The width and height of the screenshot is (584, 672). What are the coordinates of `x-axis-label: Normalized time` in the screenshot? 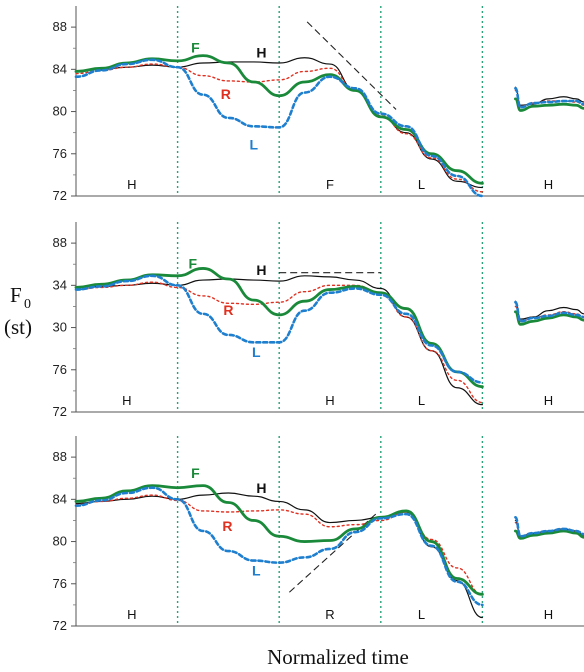 It's located at (338, 657).